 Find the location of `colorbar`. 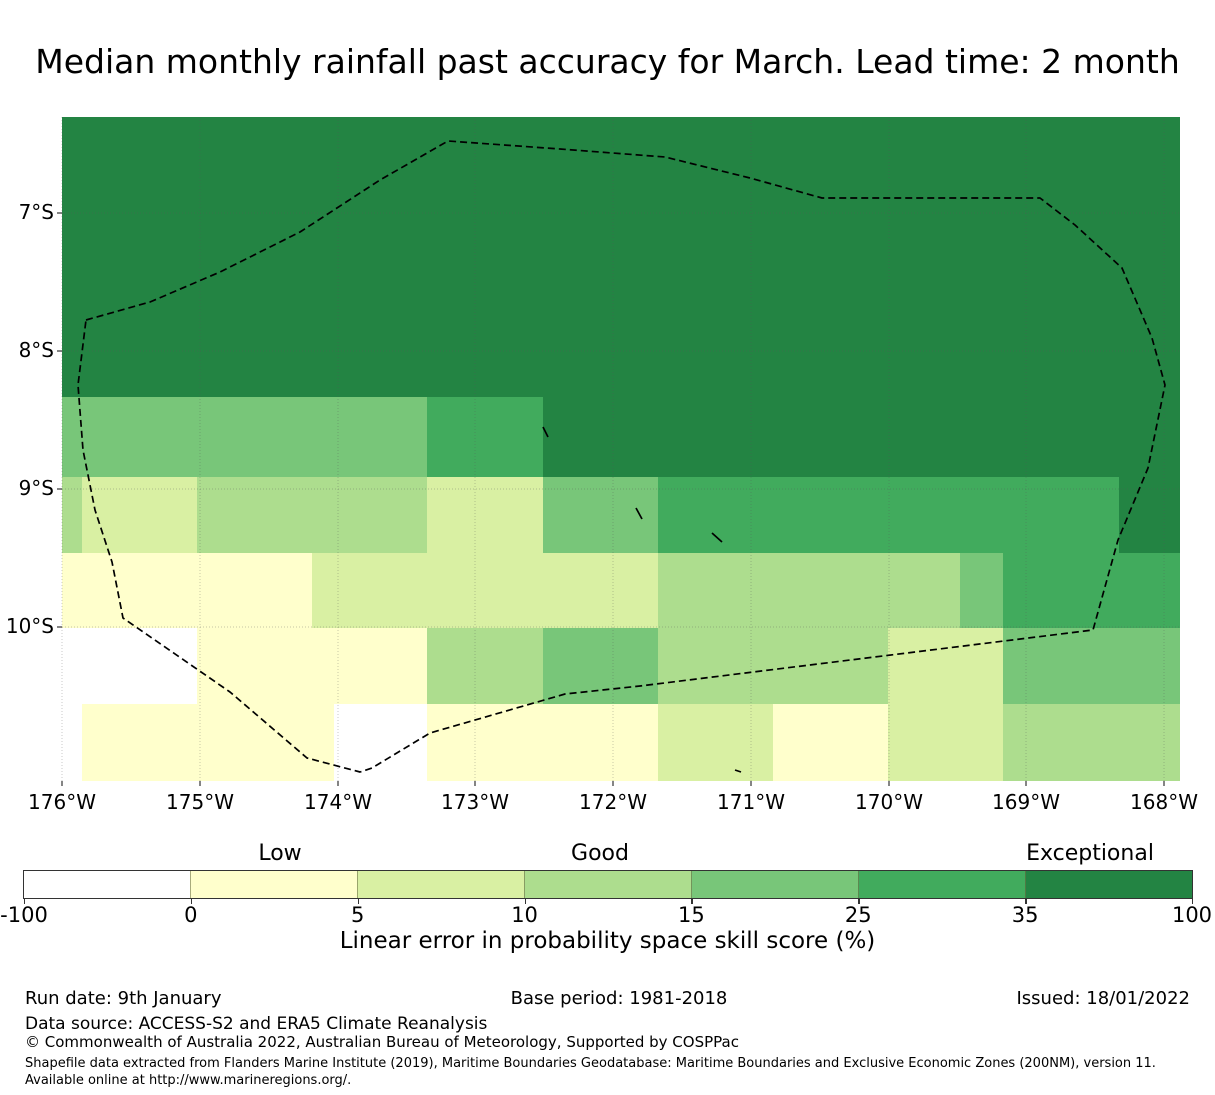

colorbar is located at coordinates (608, 884).